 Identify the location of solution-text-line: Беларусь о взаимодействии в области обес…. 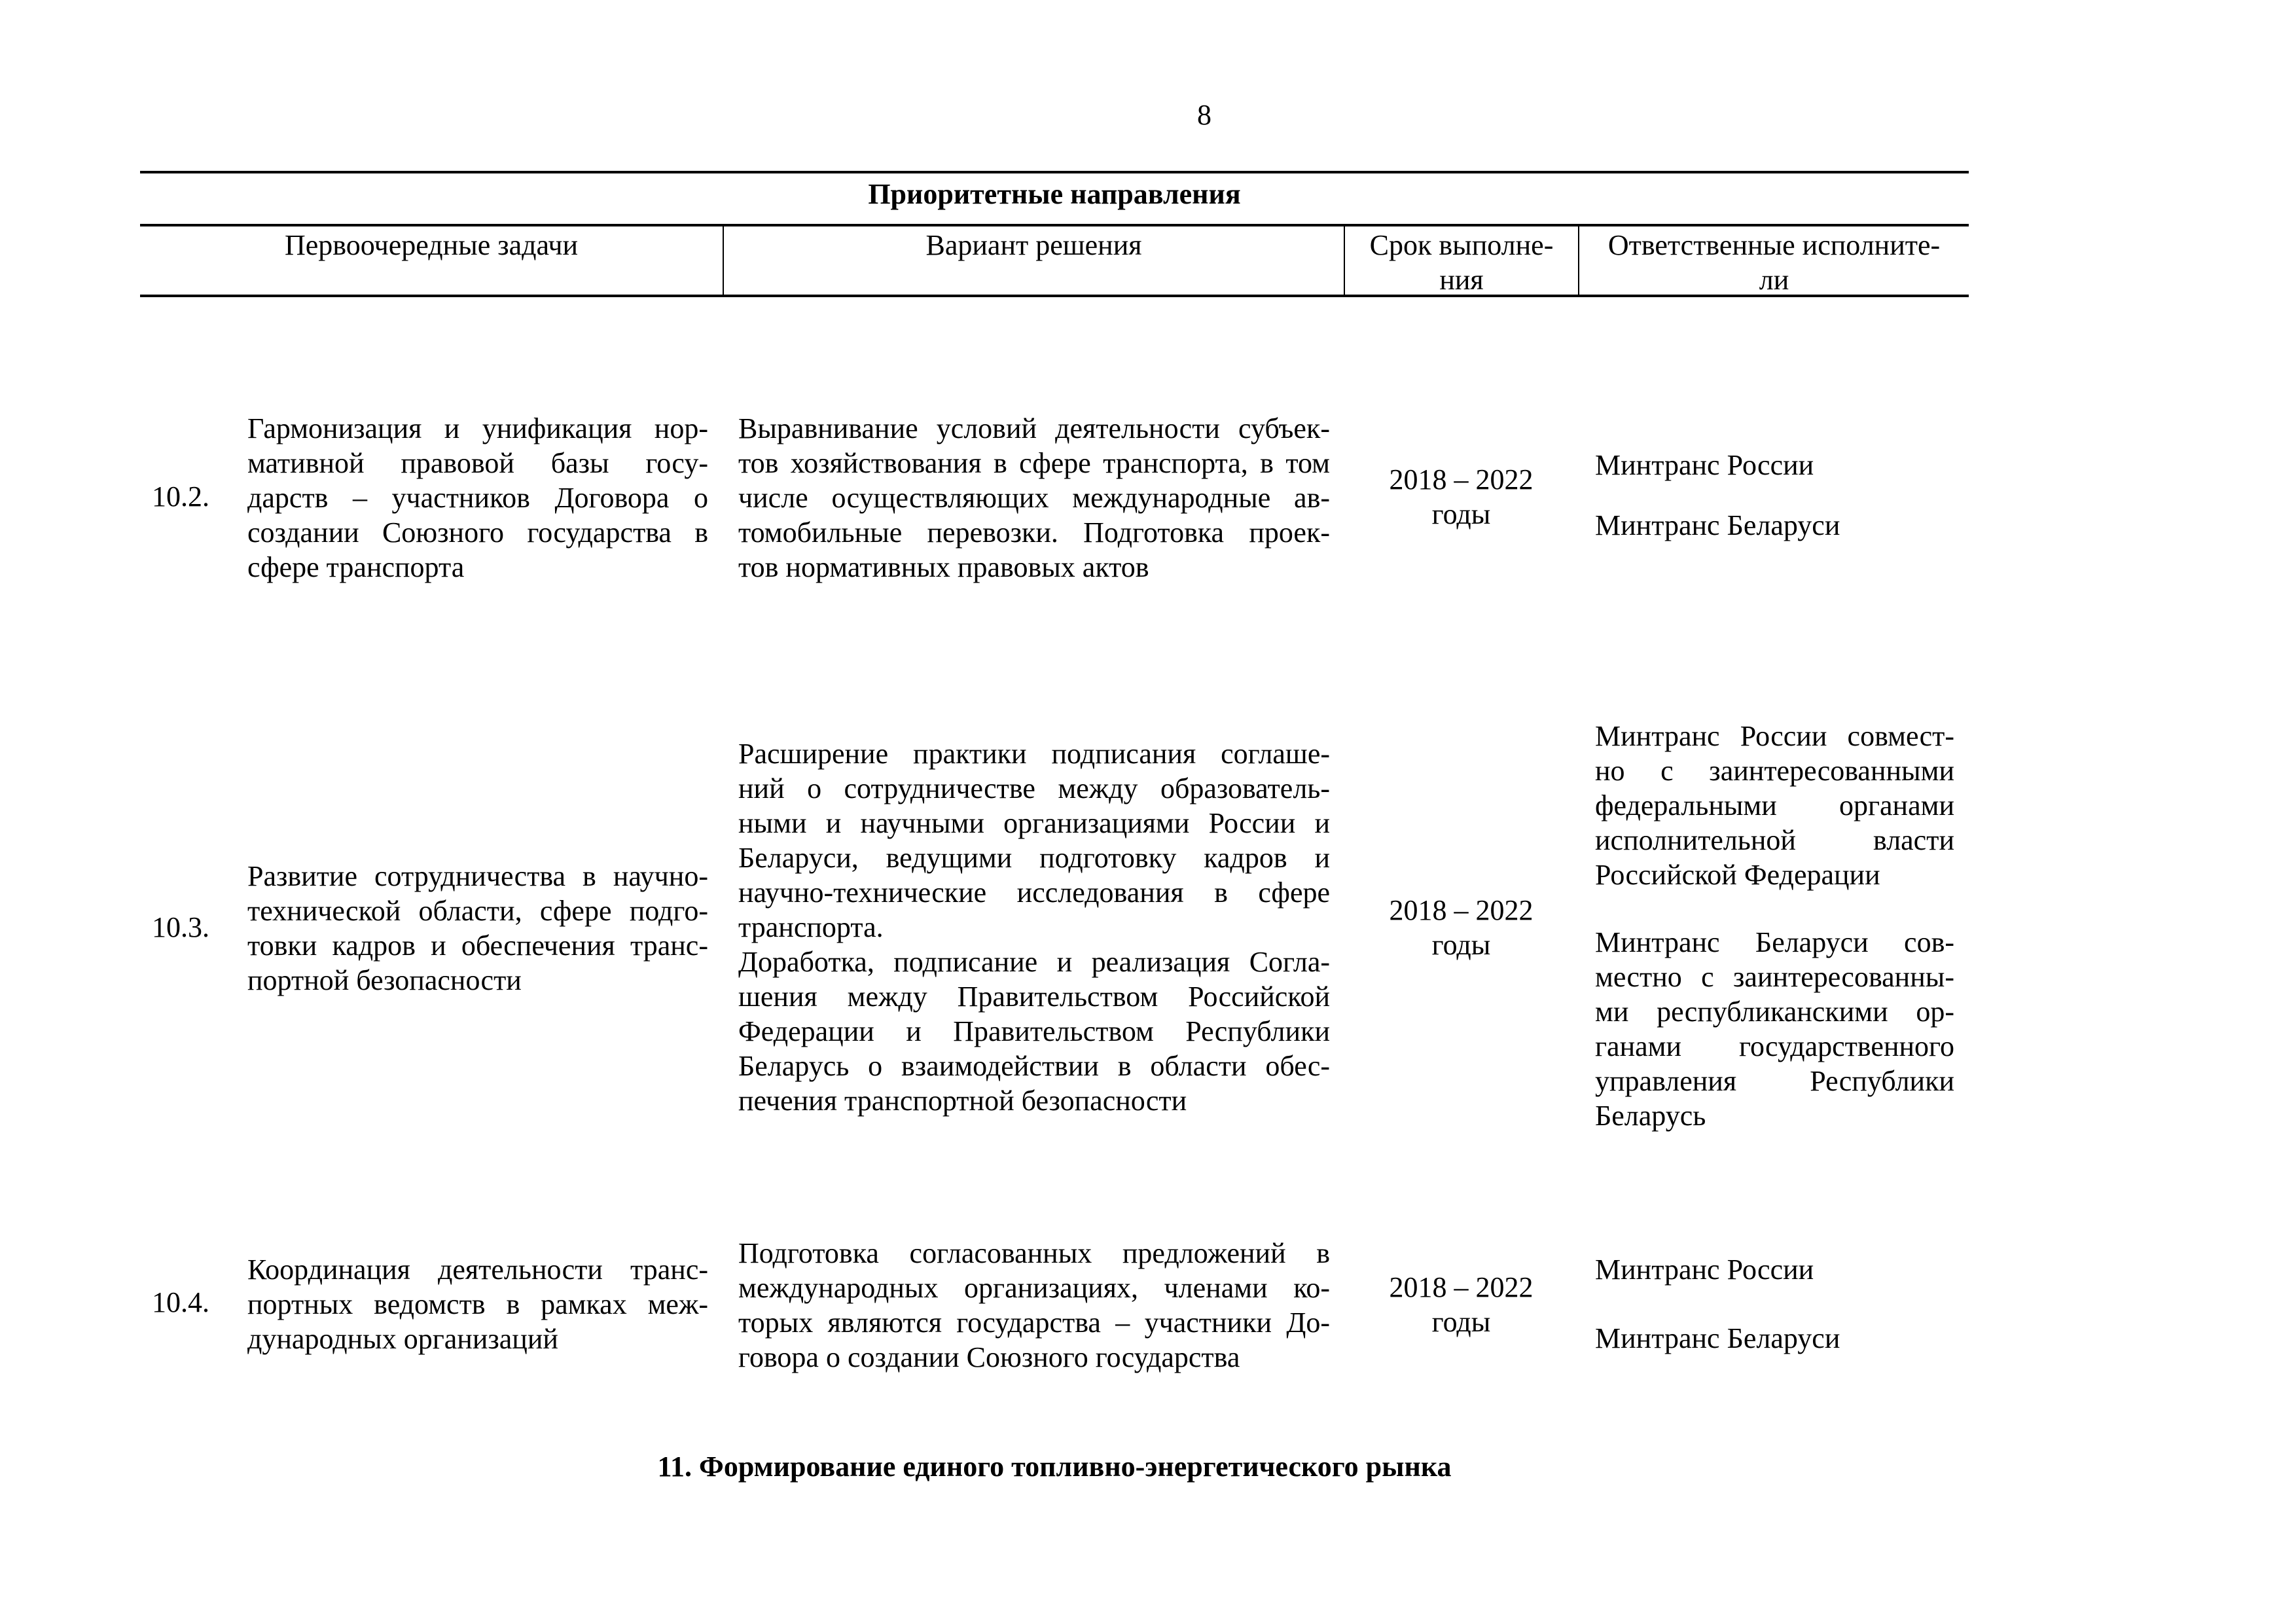
(1034, 1066).